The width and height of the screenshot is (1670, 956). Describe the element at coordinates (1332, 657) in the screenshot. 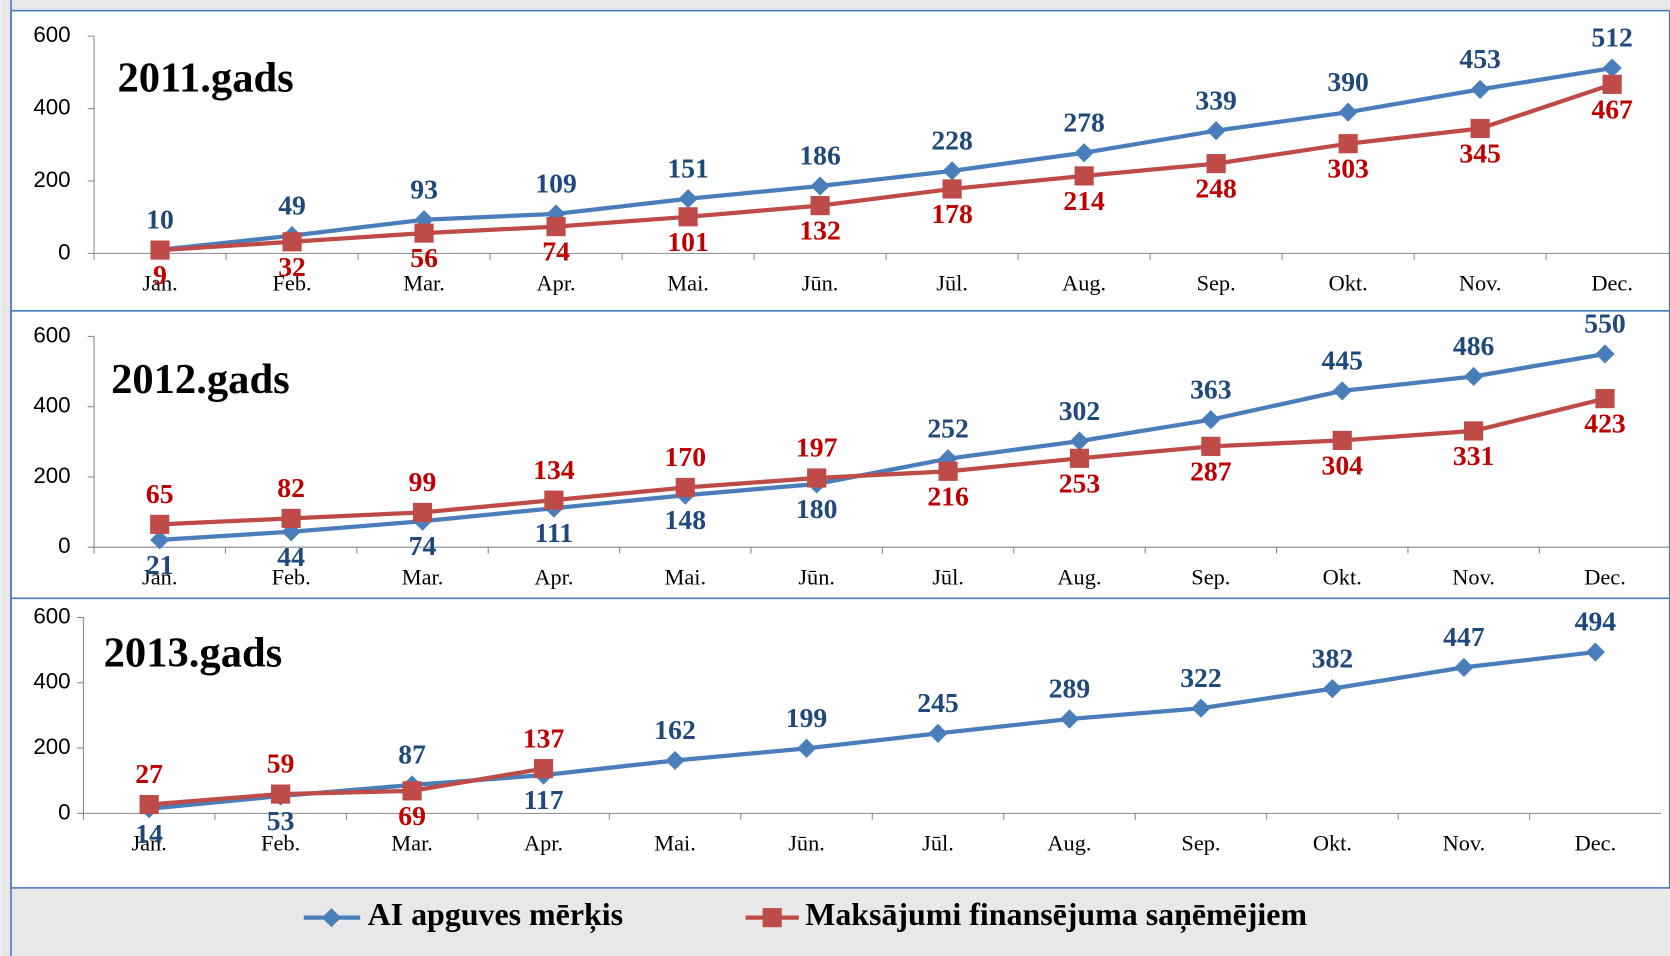

I see `data-label: 382` at that location.